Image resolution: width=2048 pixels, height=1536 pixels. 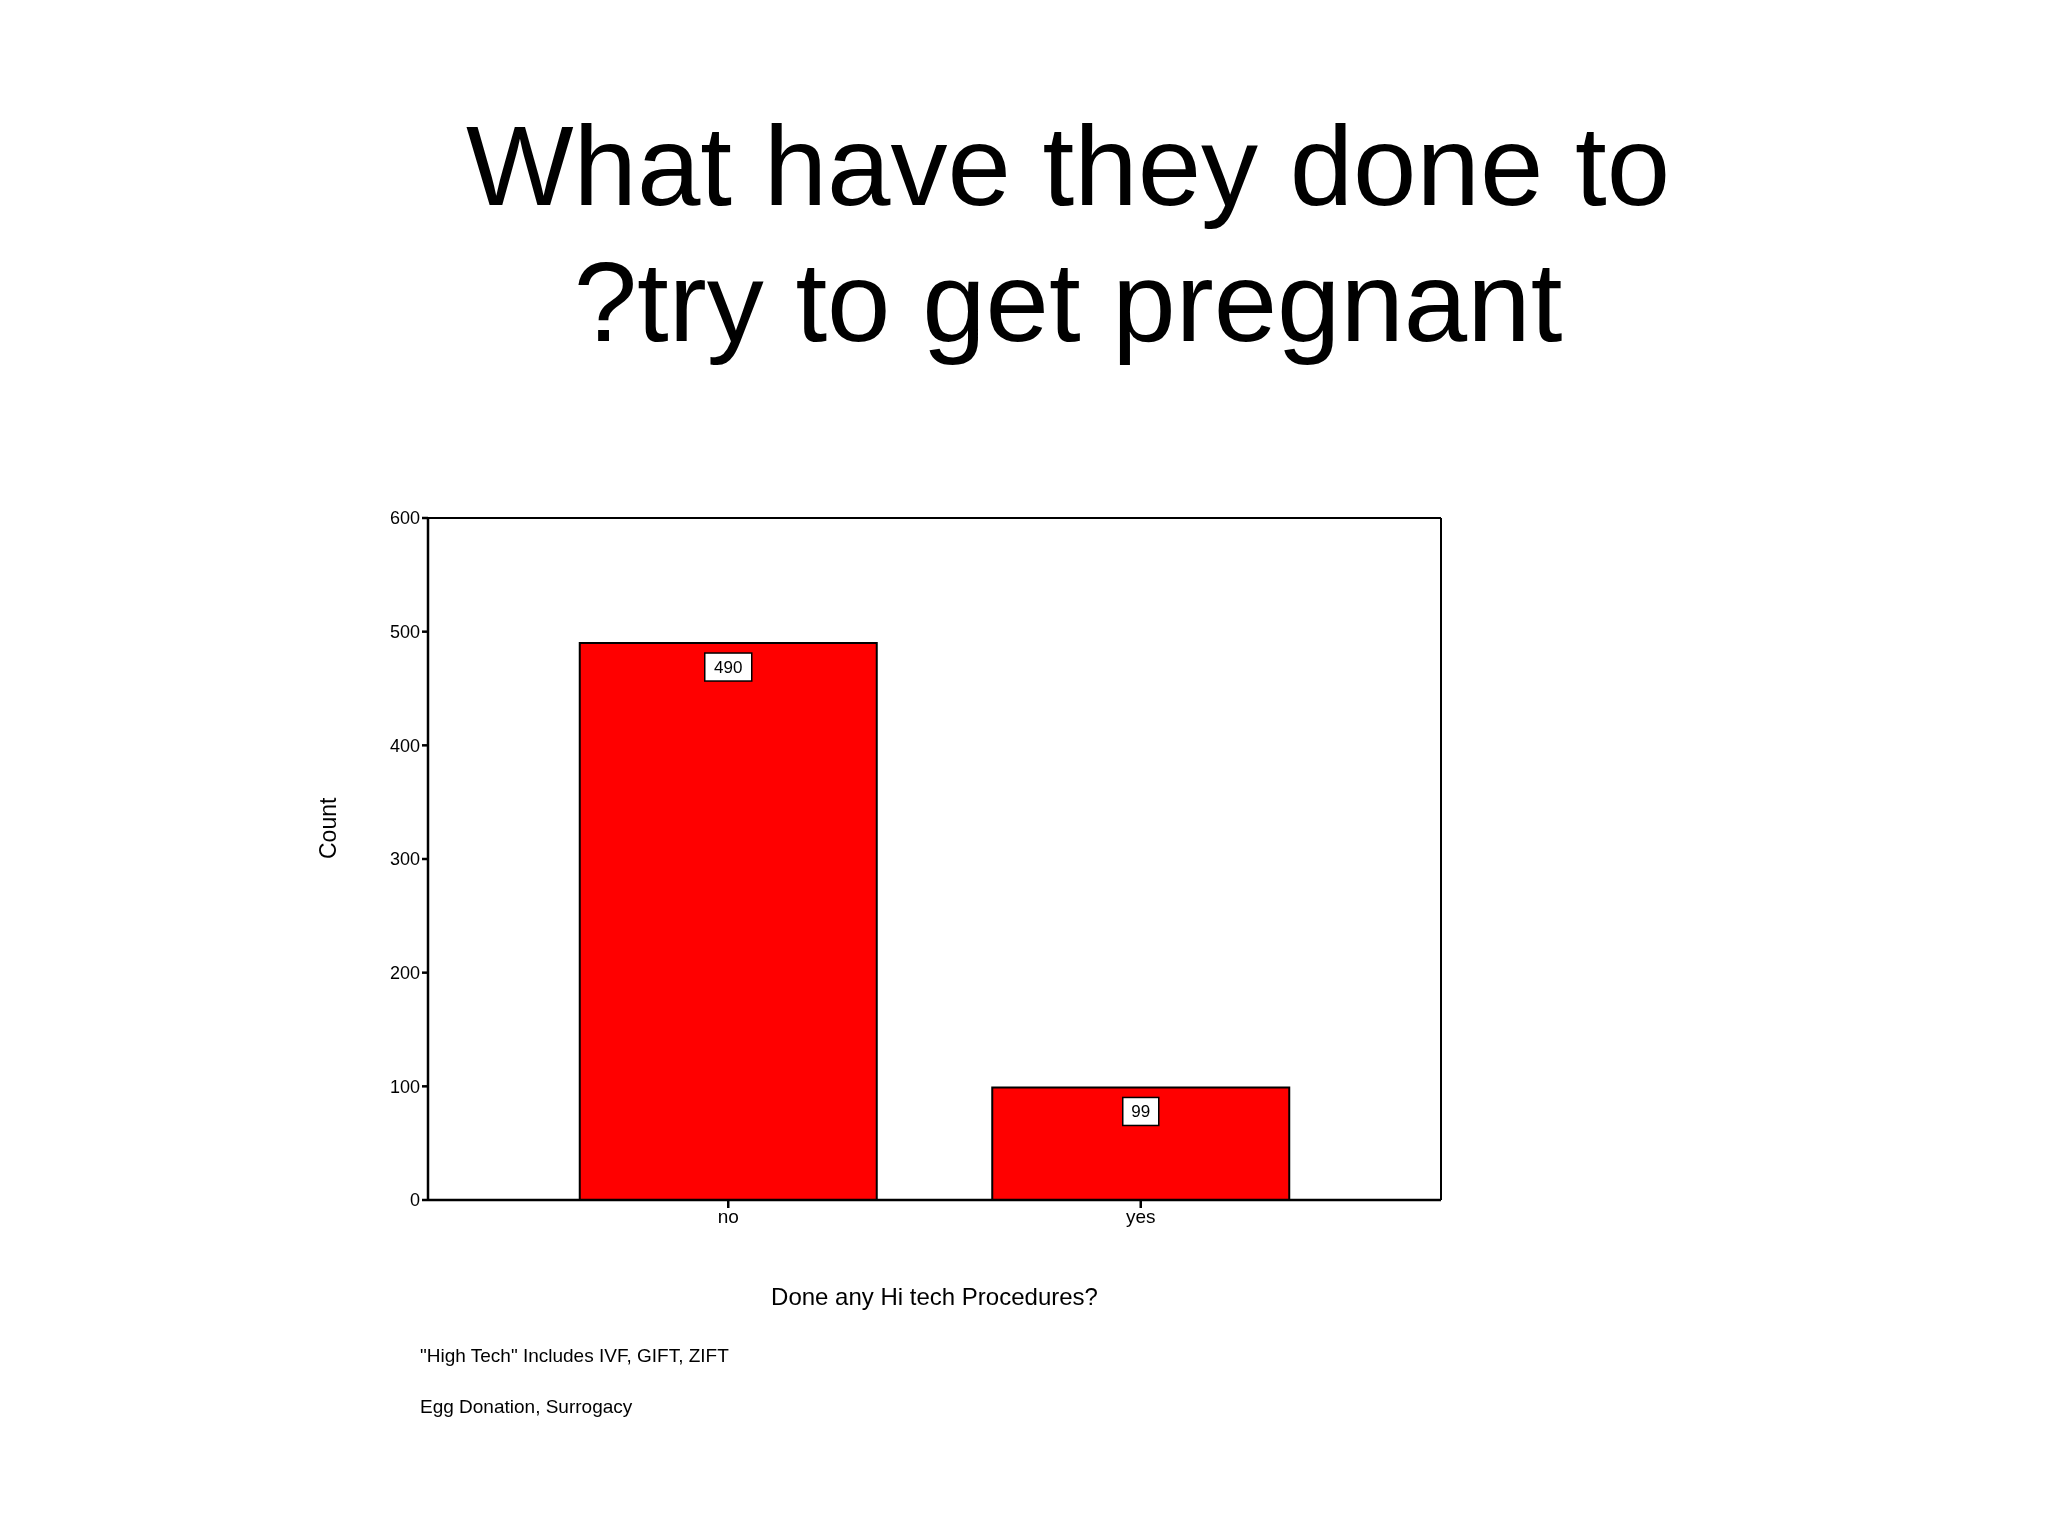 I want to click on y-axis-title: Count, so click(x=328, y=828).